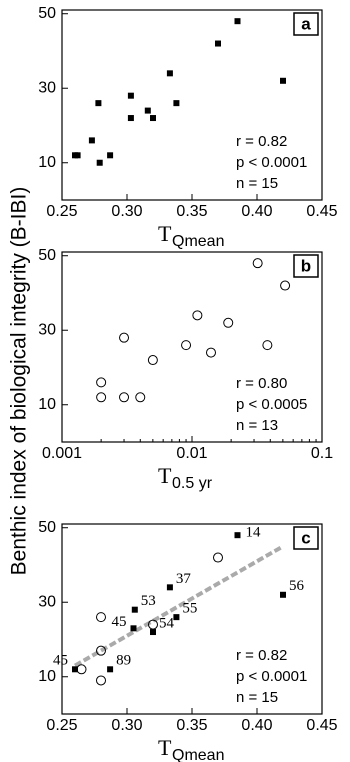 This screenshot has height=762, width=350. Describe the element at coordinates (191, 453) in the screenshot. I see `x-tick-label: 0.01` at that location.